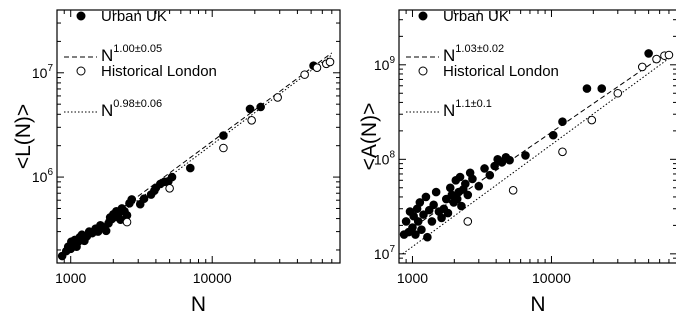  What do you see at coordinates (385, 64) in the screenshot?
I see `y-tick-label: 10⁹` at bounding box center [385, 64].